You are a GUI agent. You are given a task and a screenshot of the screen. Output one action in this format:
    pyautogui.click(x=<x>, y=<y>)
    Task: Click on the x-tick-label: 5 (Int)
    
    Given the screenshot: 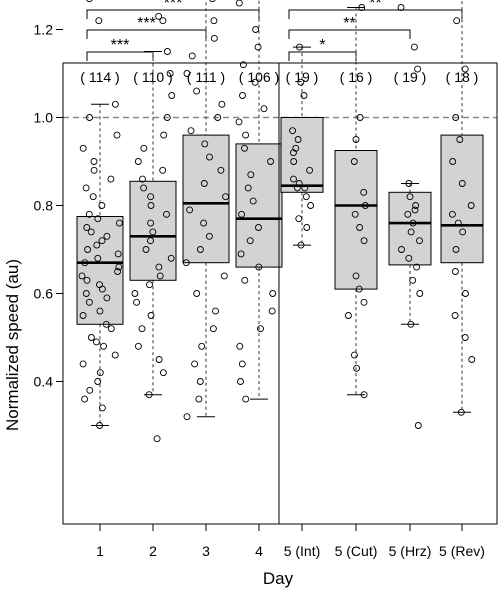 What is the action you would take?
    pyautogui.click(x=302, y=551)
    